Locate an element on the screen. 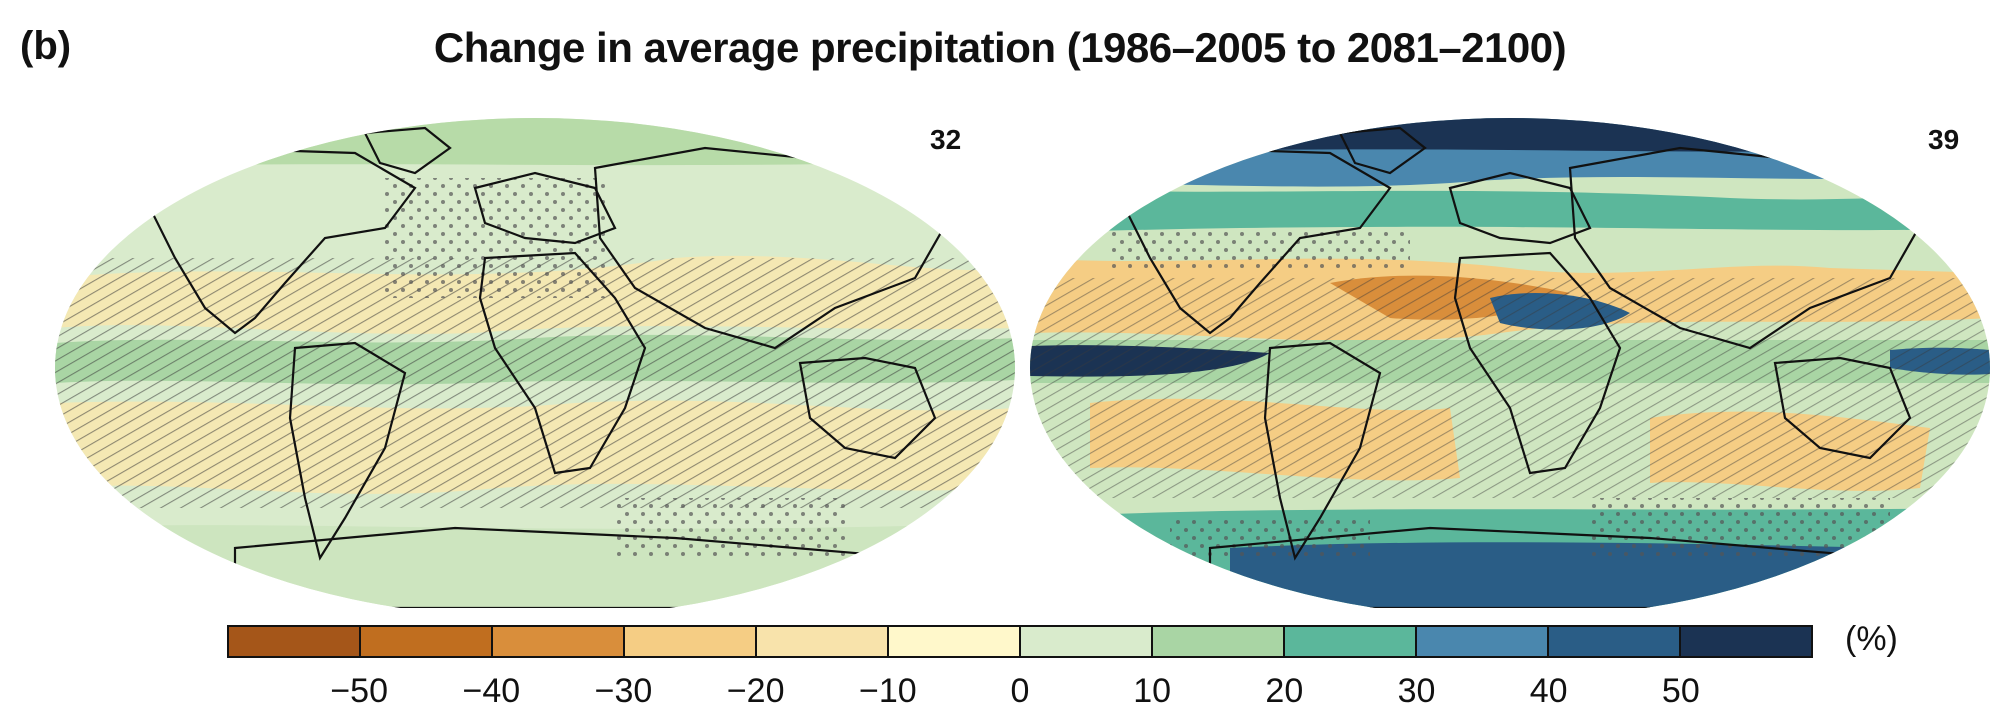  colorbar-tick-label: 10 is located at coordinates (1152, 691).